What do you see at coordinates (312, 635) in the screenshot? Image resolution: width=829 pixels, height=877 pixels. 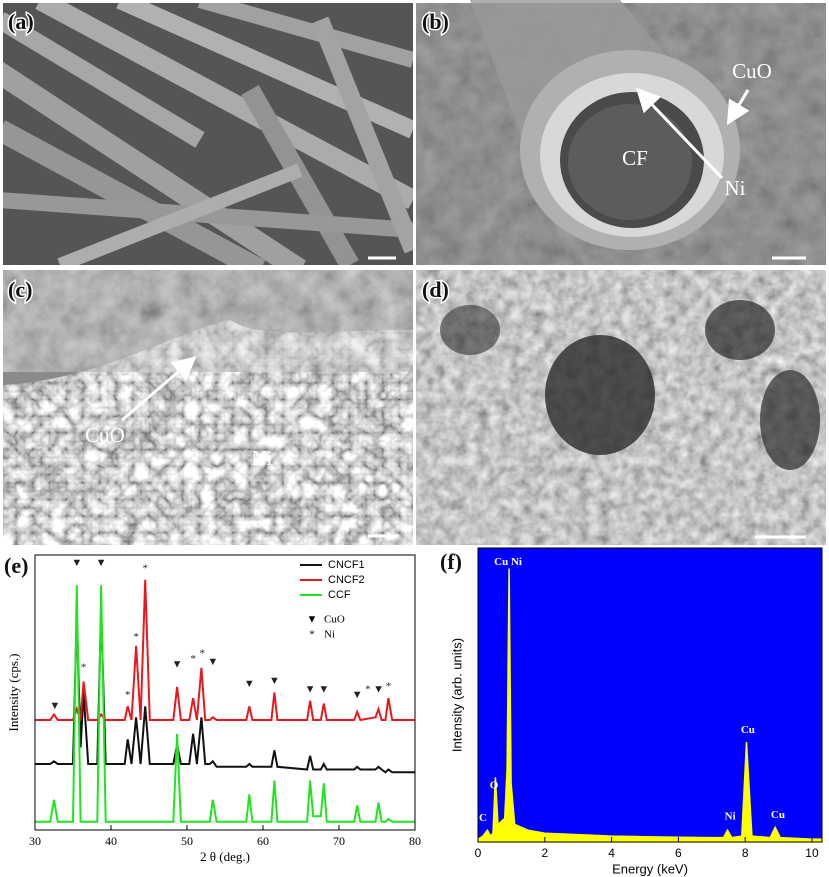 I see `legend-symbol: *` at bounding box center [312, 635].